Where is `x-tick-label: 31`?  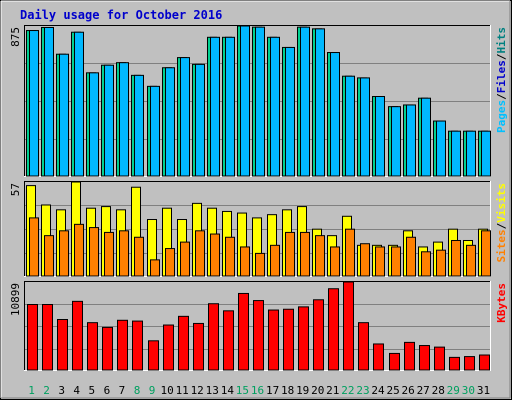 x-tick-label: 31 is located at coordinates (483, 390).